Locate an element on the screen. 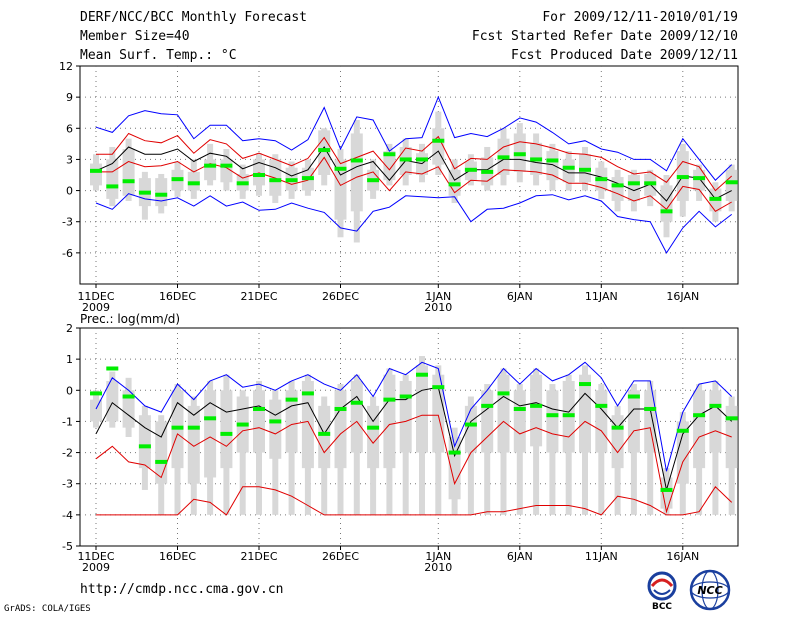 The width and height of the screenshot is (800, 618). temp-std-lower-line is located at coordinates (414, 184).